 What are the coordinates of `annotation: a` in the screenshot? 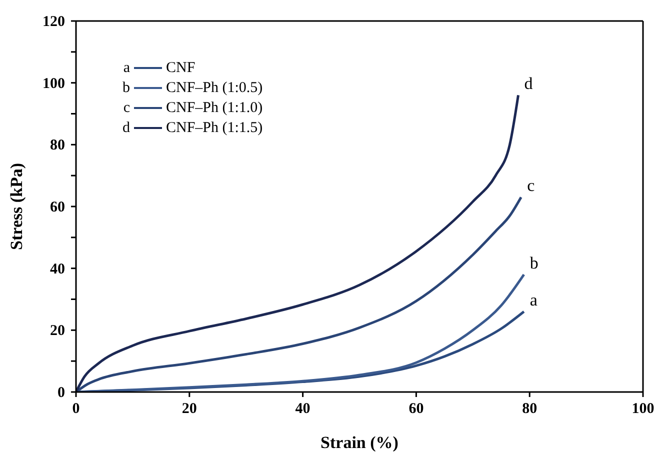 It's located at (534, 300).